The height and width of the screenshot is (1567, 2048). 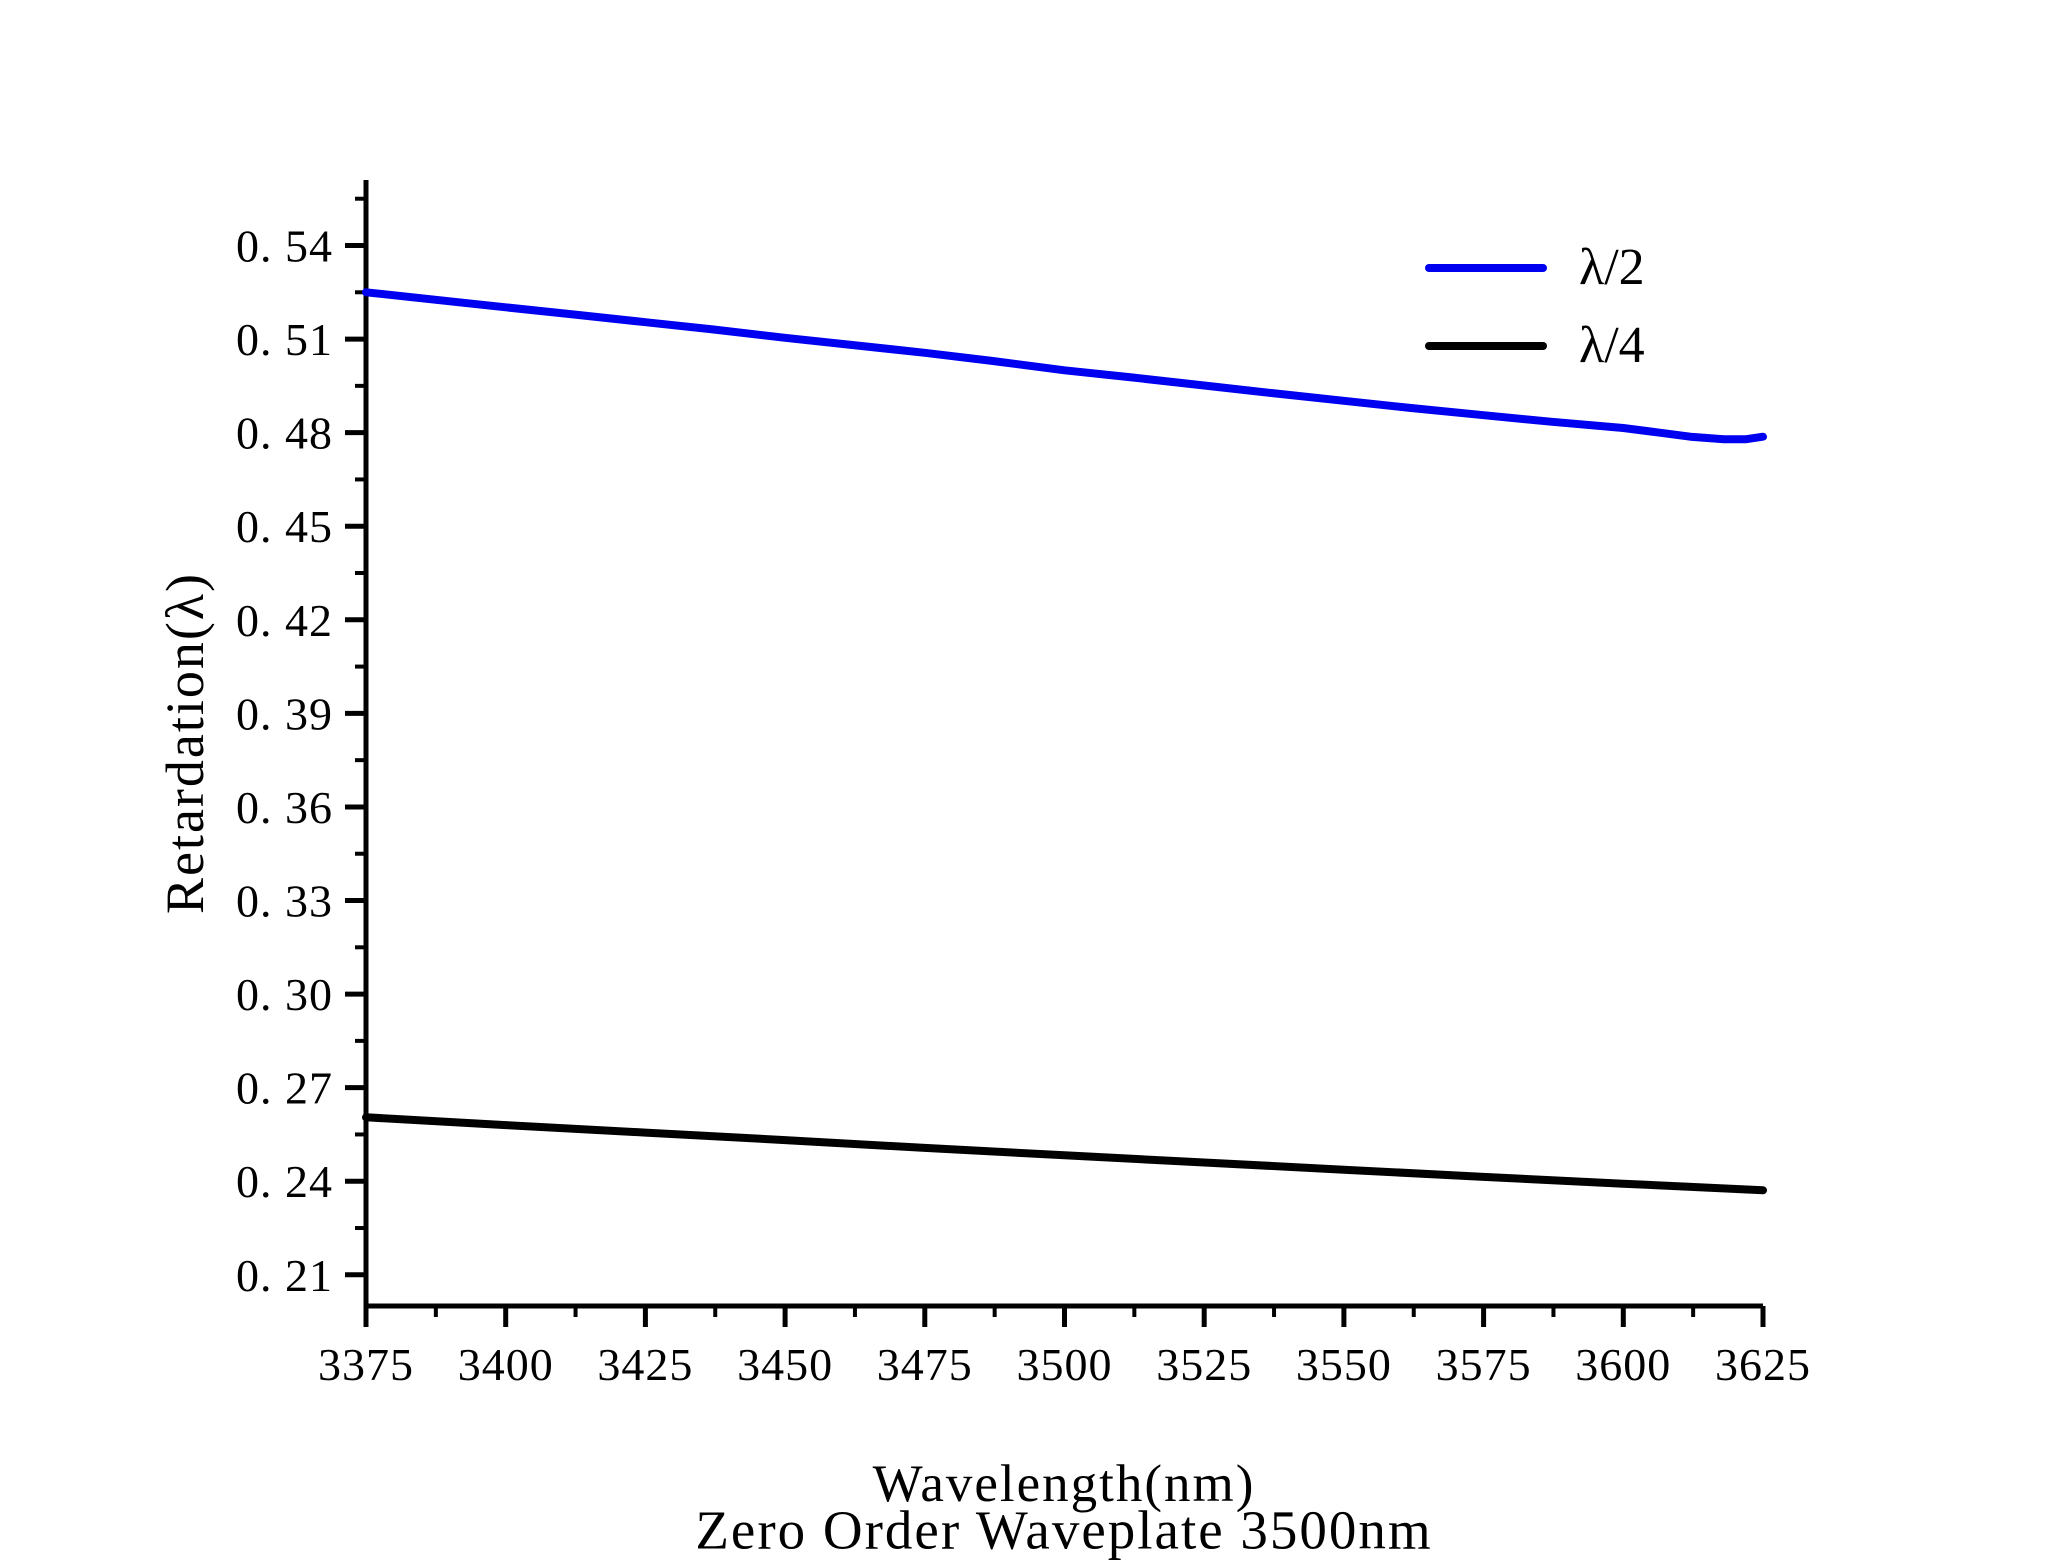 What do you see at coordinates (284, 994) in the screenshot?
I see `y-tick-label: 0. 30` at bounding box center [284, 994].